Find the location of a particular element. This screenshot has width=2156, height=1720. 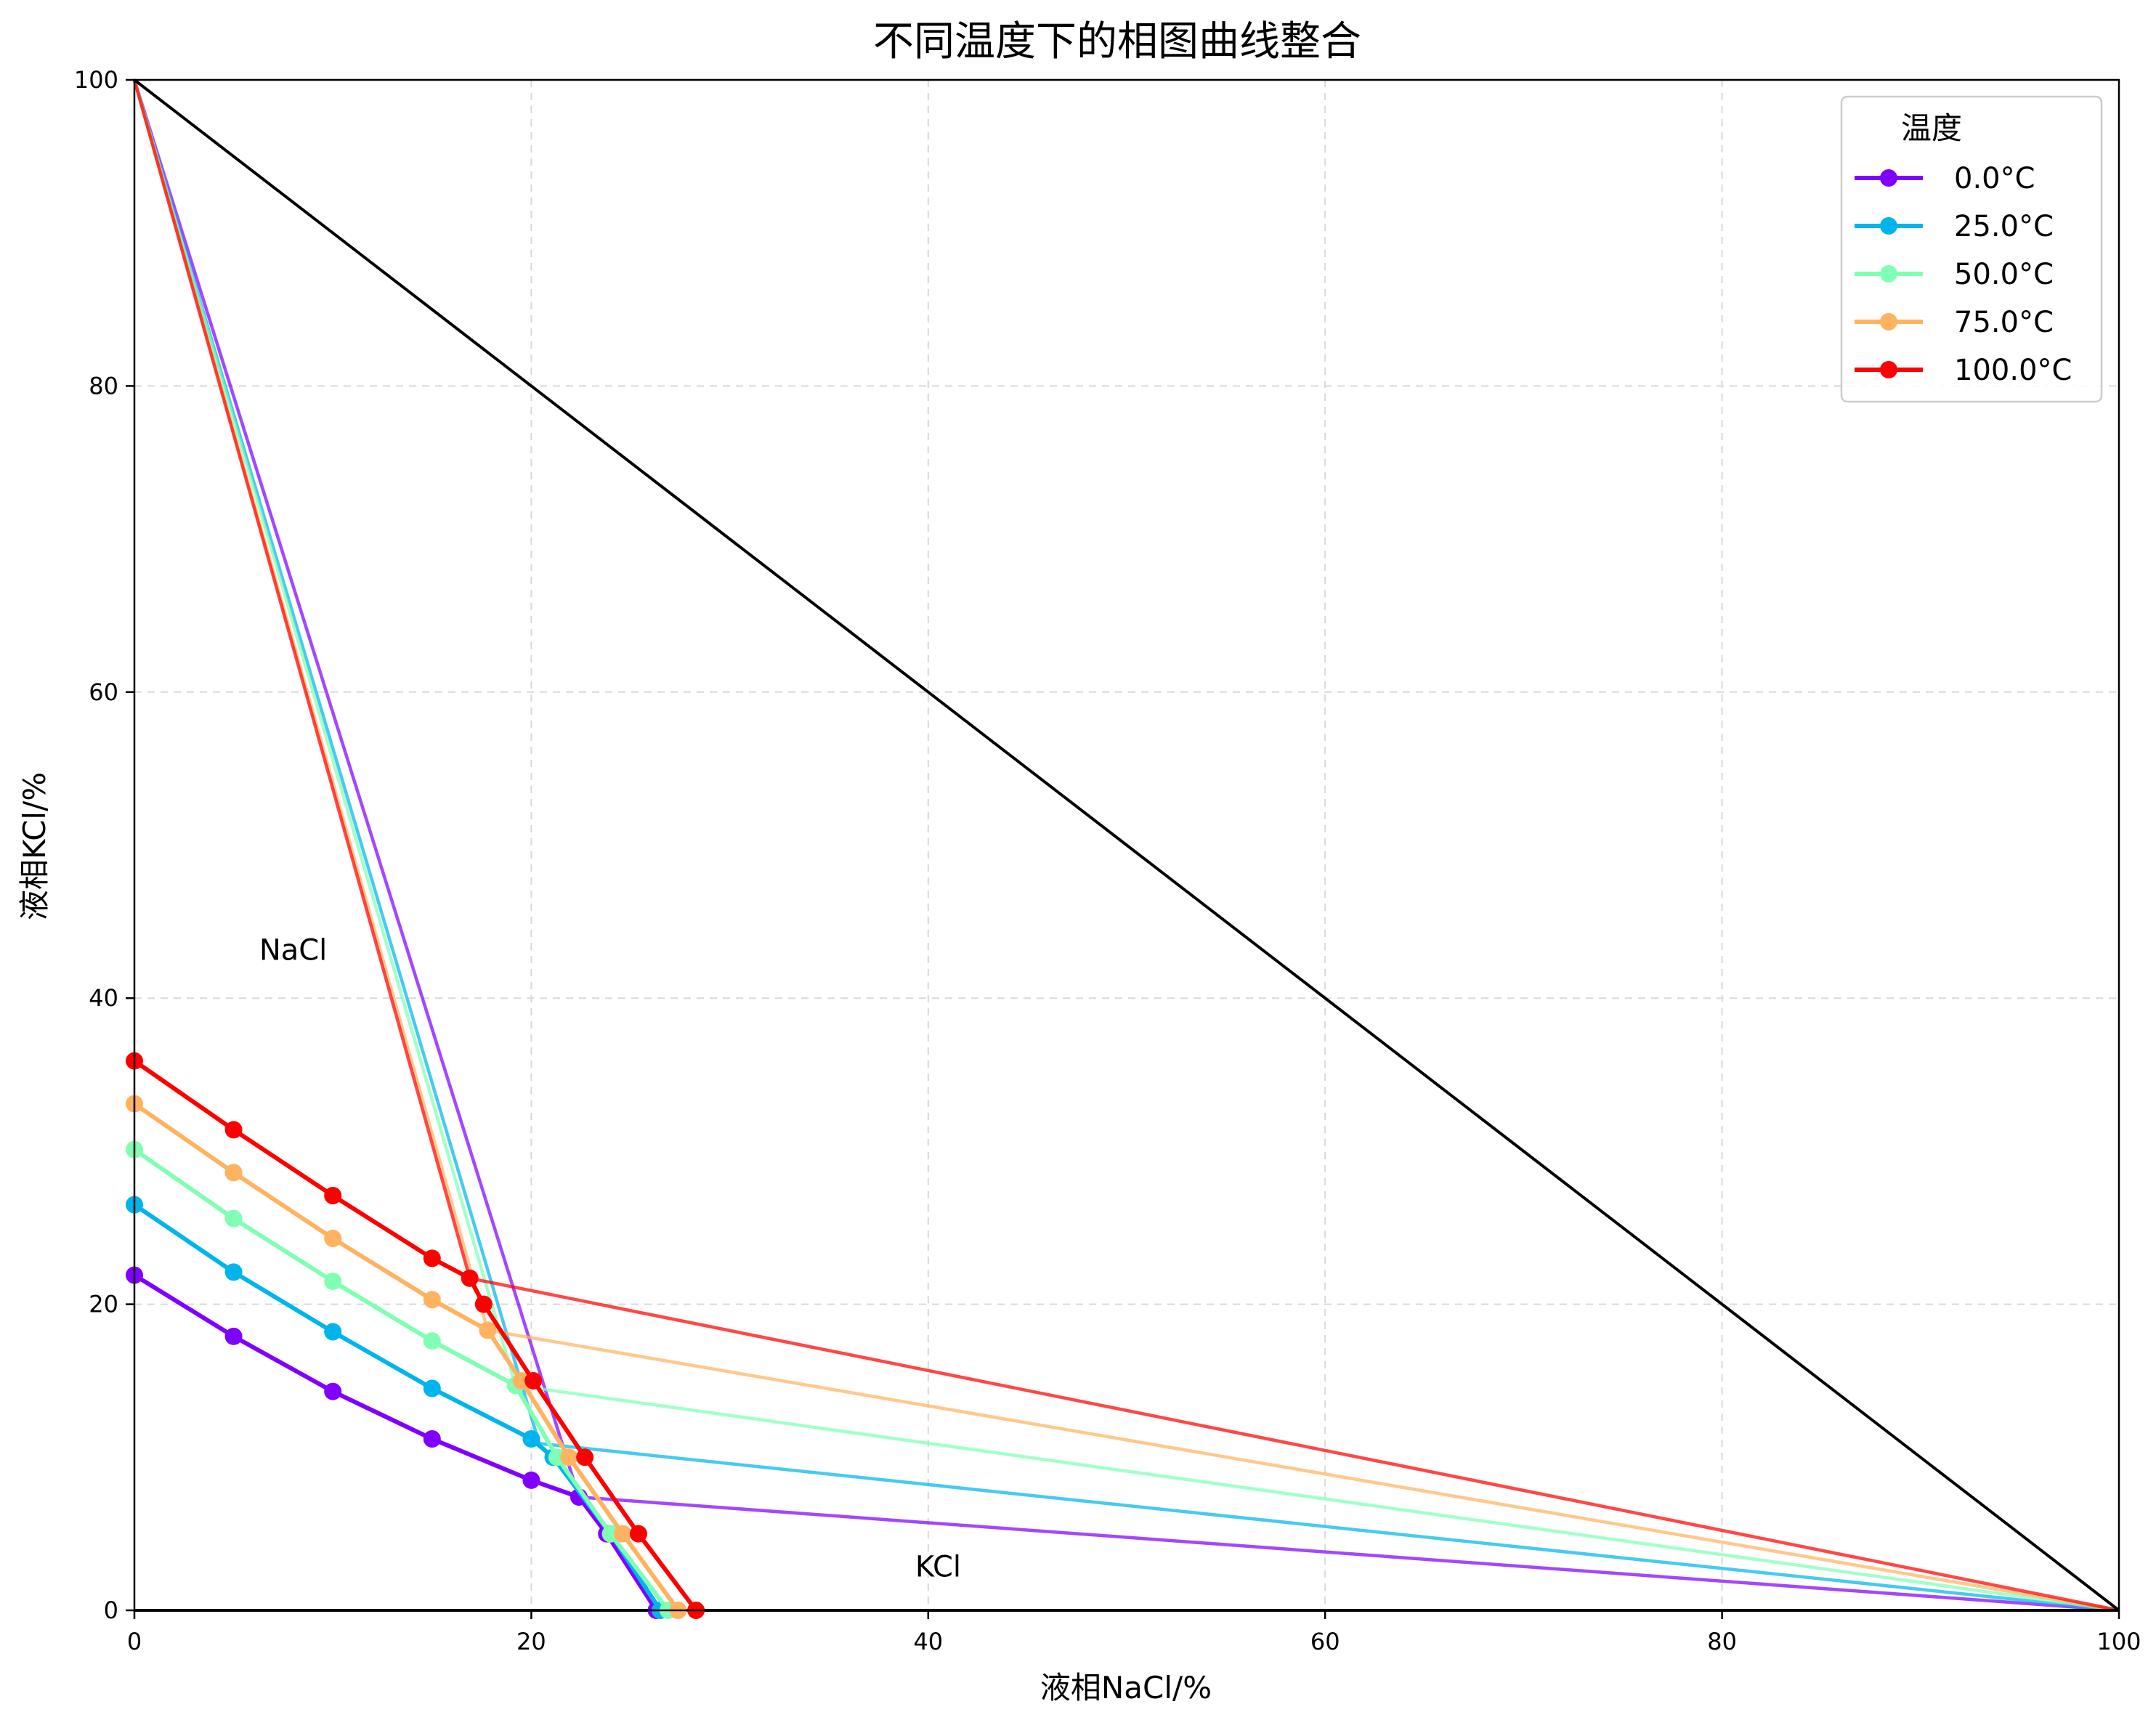

y-tick-label: 0 is located at coordinates (111, 1610).